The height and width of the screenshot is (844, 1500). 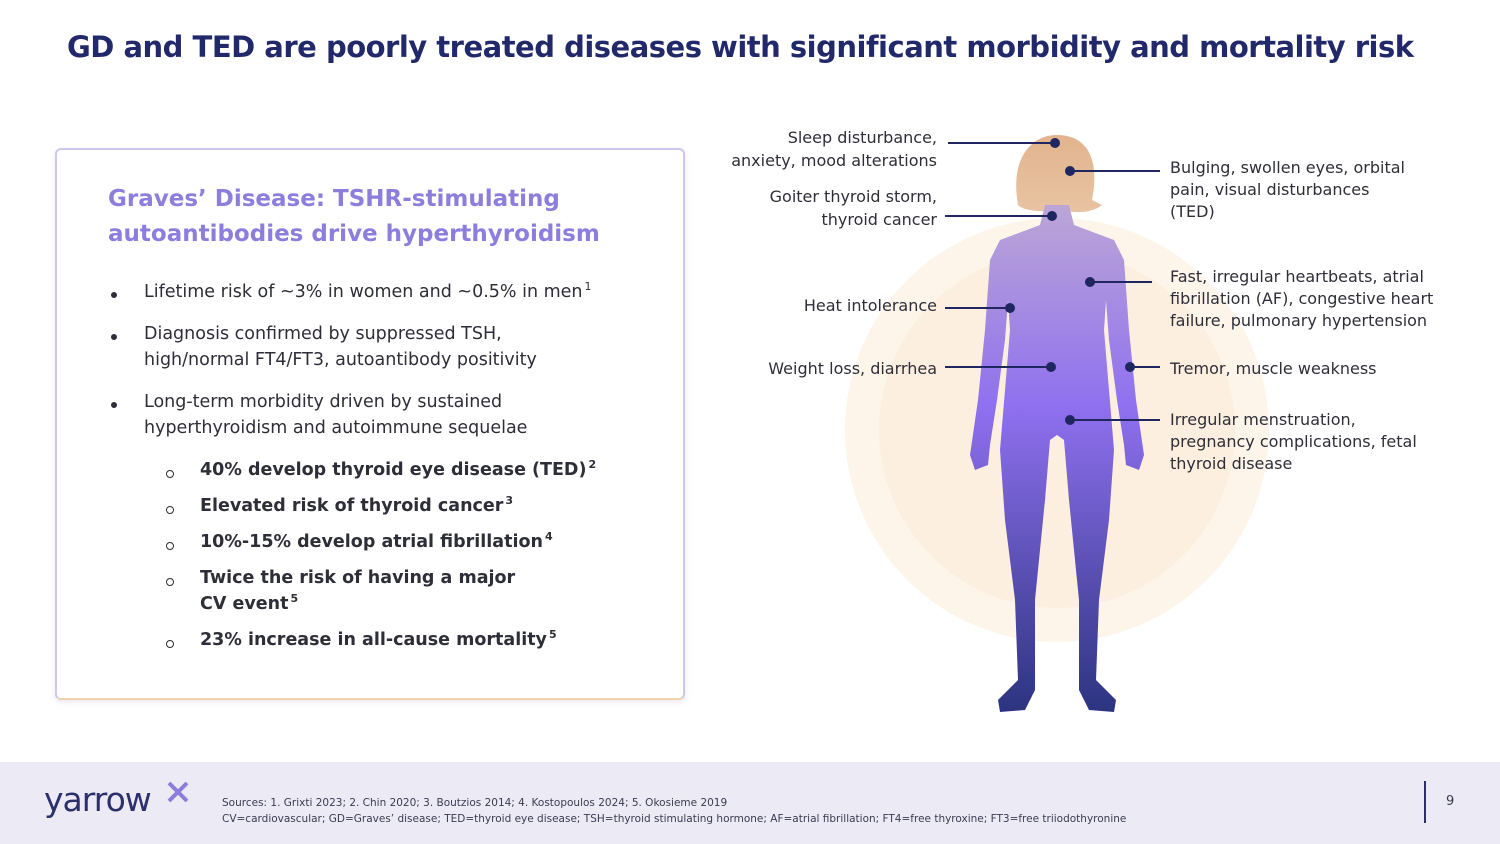 What do you see at coordinates (1425, 802) in the screenshot?
I see `divider` at bounding box center [1425, 802].